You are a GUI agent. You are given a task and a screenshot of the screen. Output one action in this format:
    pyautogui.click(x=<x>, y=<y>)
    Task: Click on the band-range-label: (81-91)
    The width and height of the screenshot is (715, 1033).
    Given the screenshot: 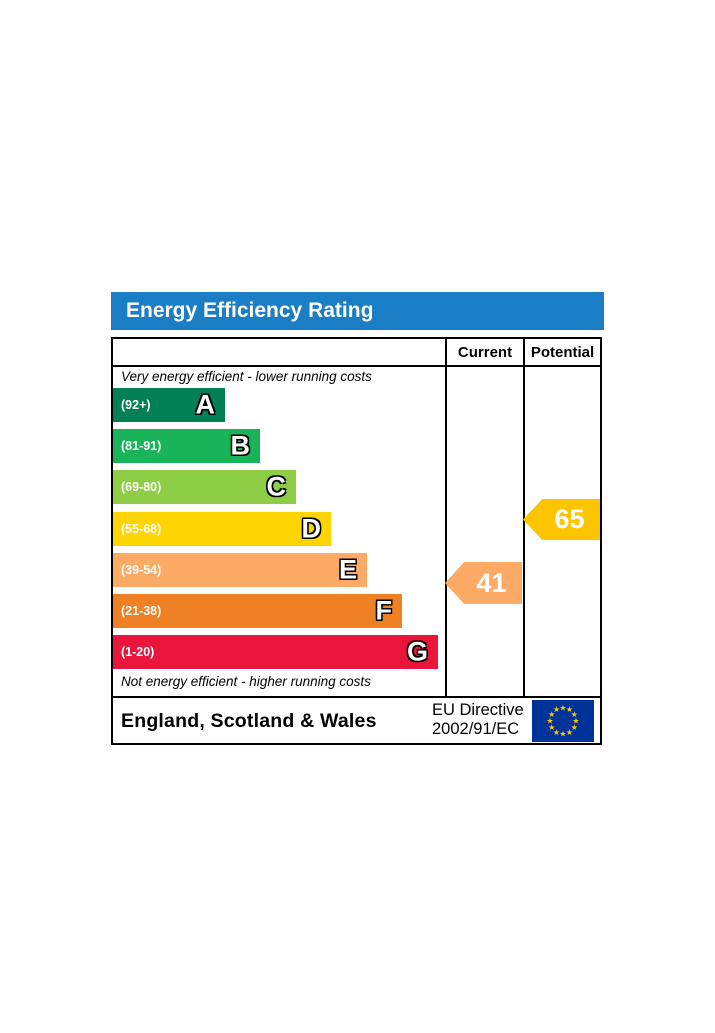 What is the action you would take?
    pyautogui.click(x=141, y=446)
    